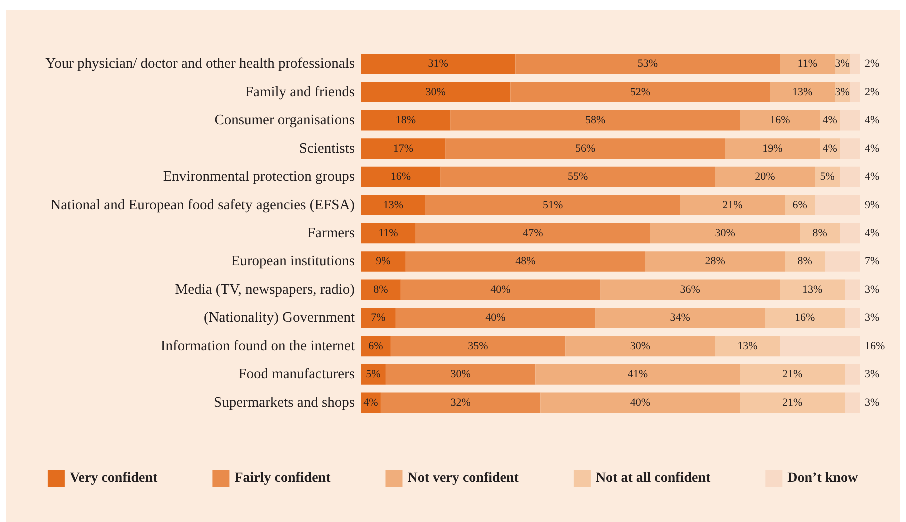  I want to click on legend-label: Not very confident, so click(464, 478).